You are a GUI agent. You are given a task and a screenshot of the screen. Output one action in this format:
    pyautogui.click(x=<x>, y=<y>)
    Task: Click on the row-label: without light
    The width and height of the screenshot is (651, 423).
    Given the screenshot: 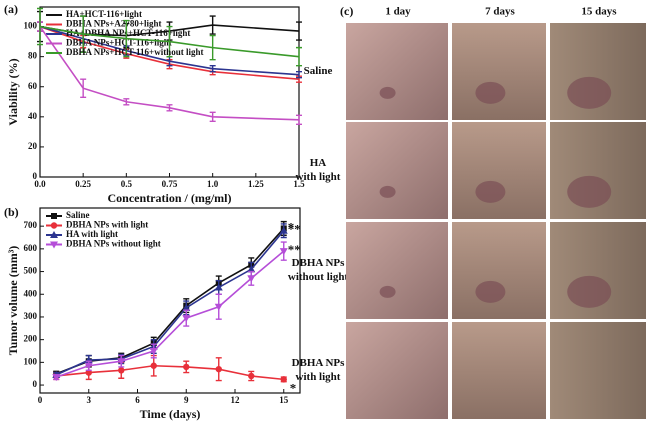 What is the action you would take?
    pyautogui.click(x=318, y=277)
    